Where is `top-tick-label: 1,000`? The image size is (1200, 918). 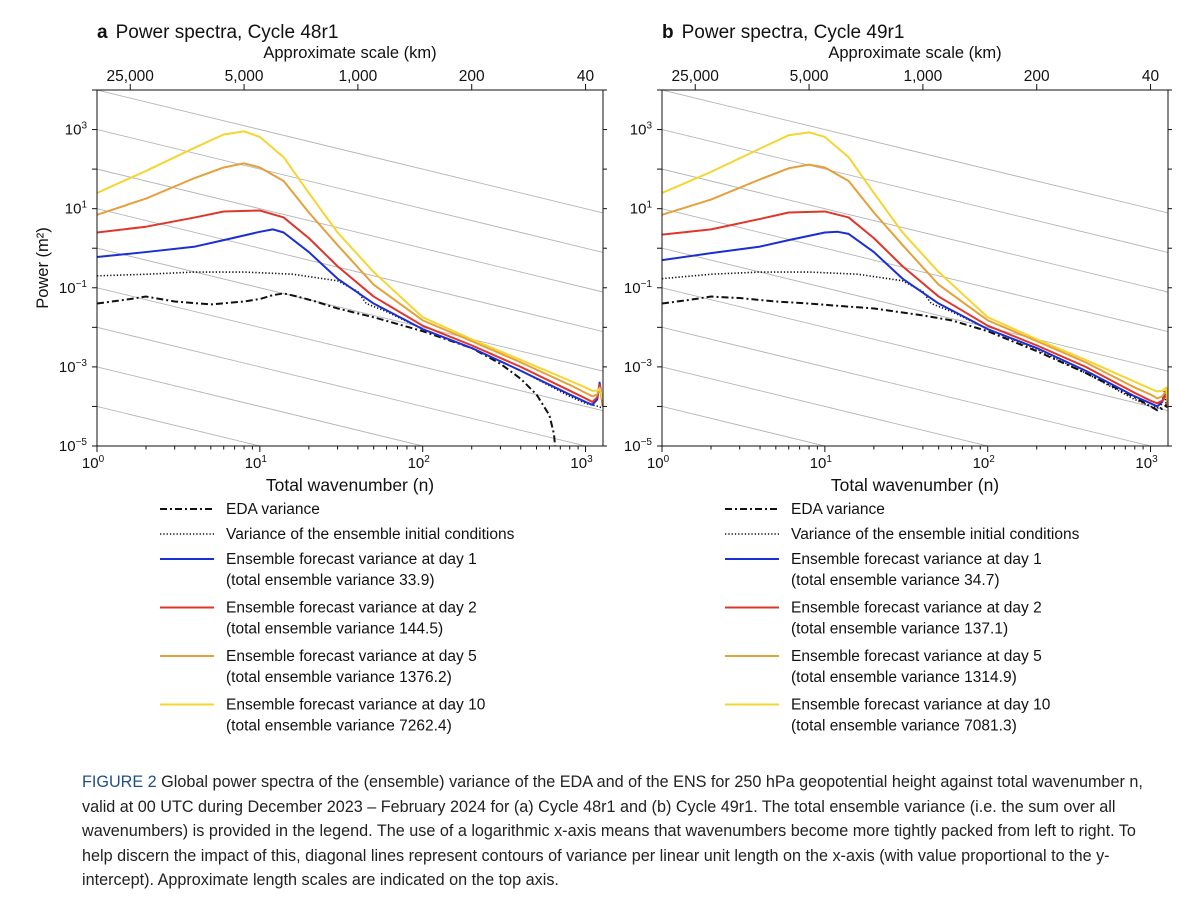 top-tick-label: 1,000 is located at coordinates (357, 76).